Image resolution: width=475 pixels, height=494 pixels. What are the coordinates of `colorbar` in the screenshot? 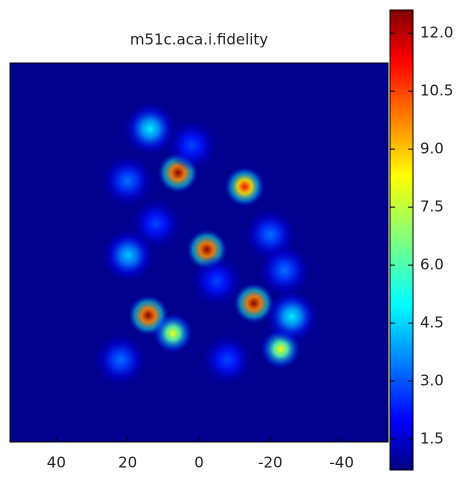 It's located at (401, 240).